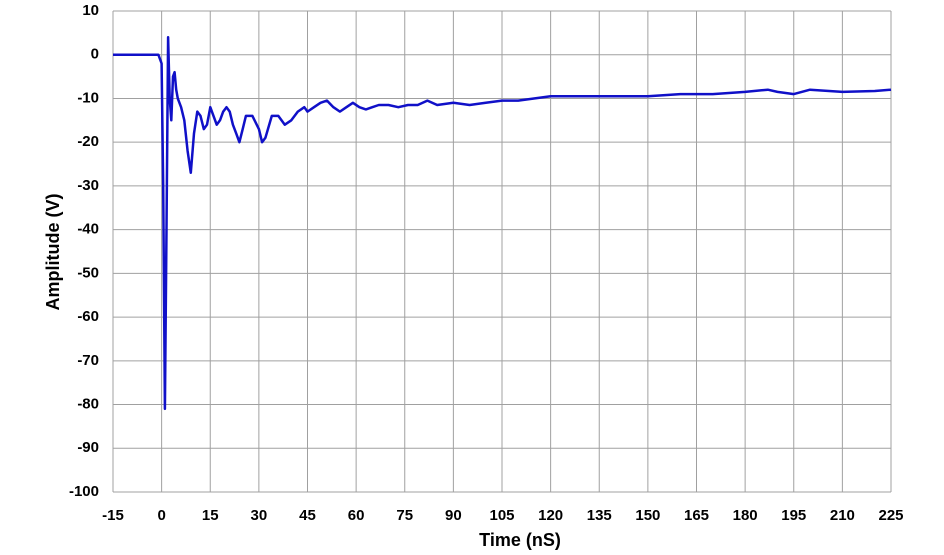 This screenshot has height=555, width=944. What do you see at coordinates (88, 272) in the screenshot?
I see `y-tick-label: -50` at bounding box center [88, 272].